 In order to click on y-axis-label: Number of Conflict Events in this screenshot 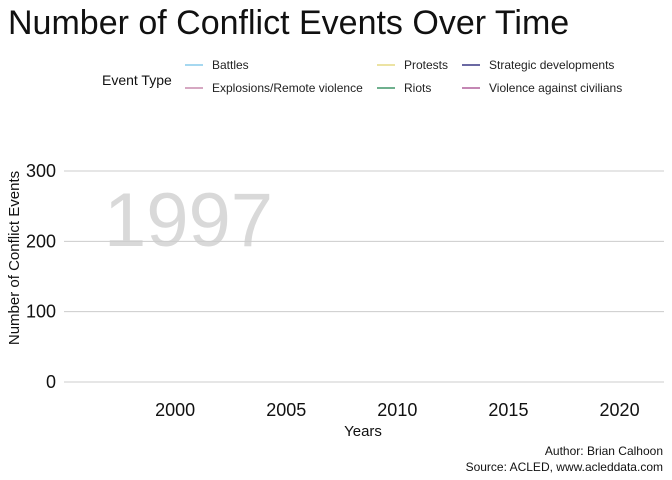, I will do `click(14, 258)`.